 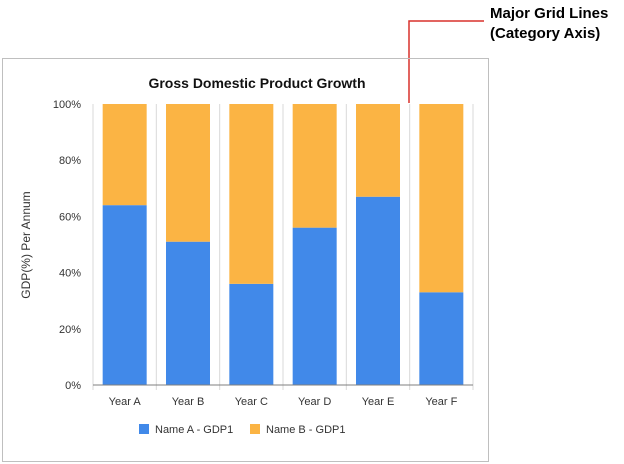 What do you see at coordinates (549, 24) in the screenshot?
I see `callout-annotation: Major Grid Lines (Category Axis)` at bounding box center [549, 24].